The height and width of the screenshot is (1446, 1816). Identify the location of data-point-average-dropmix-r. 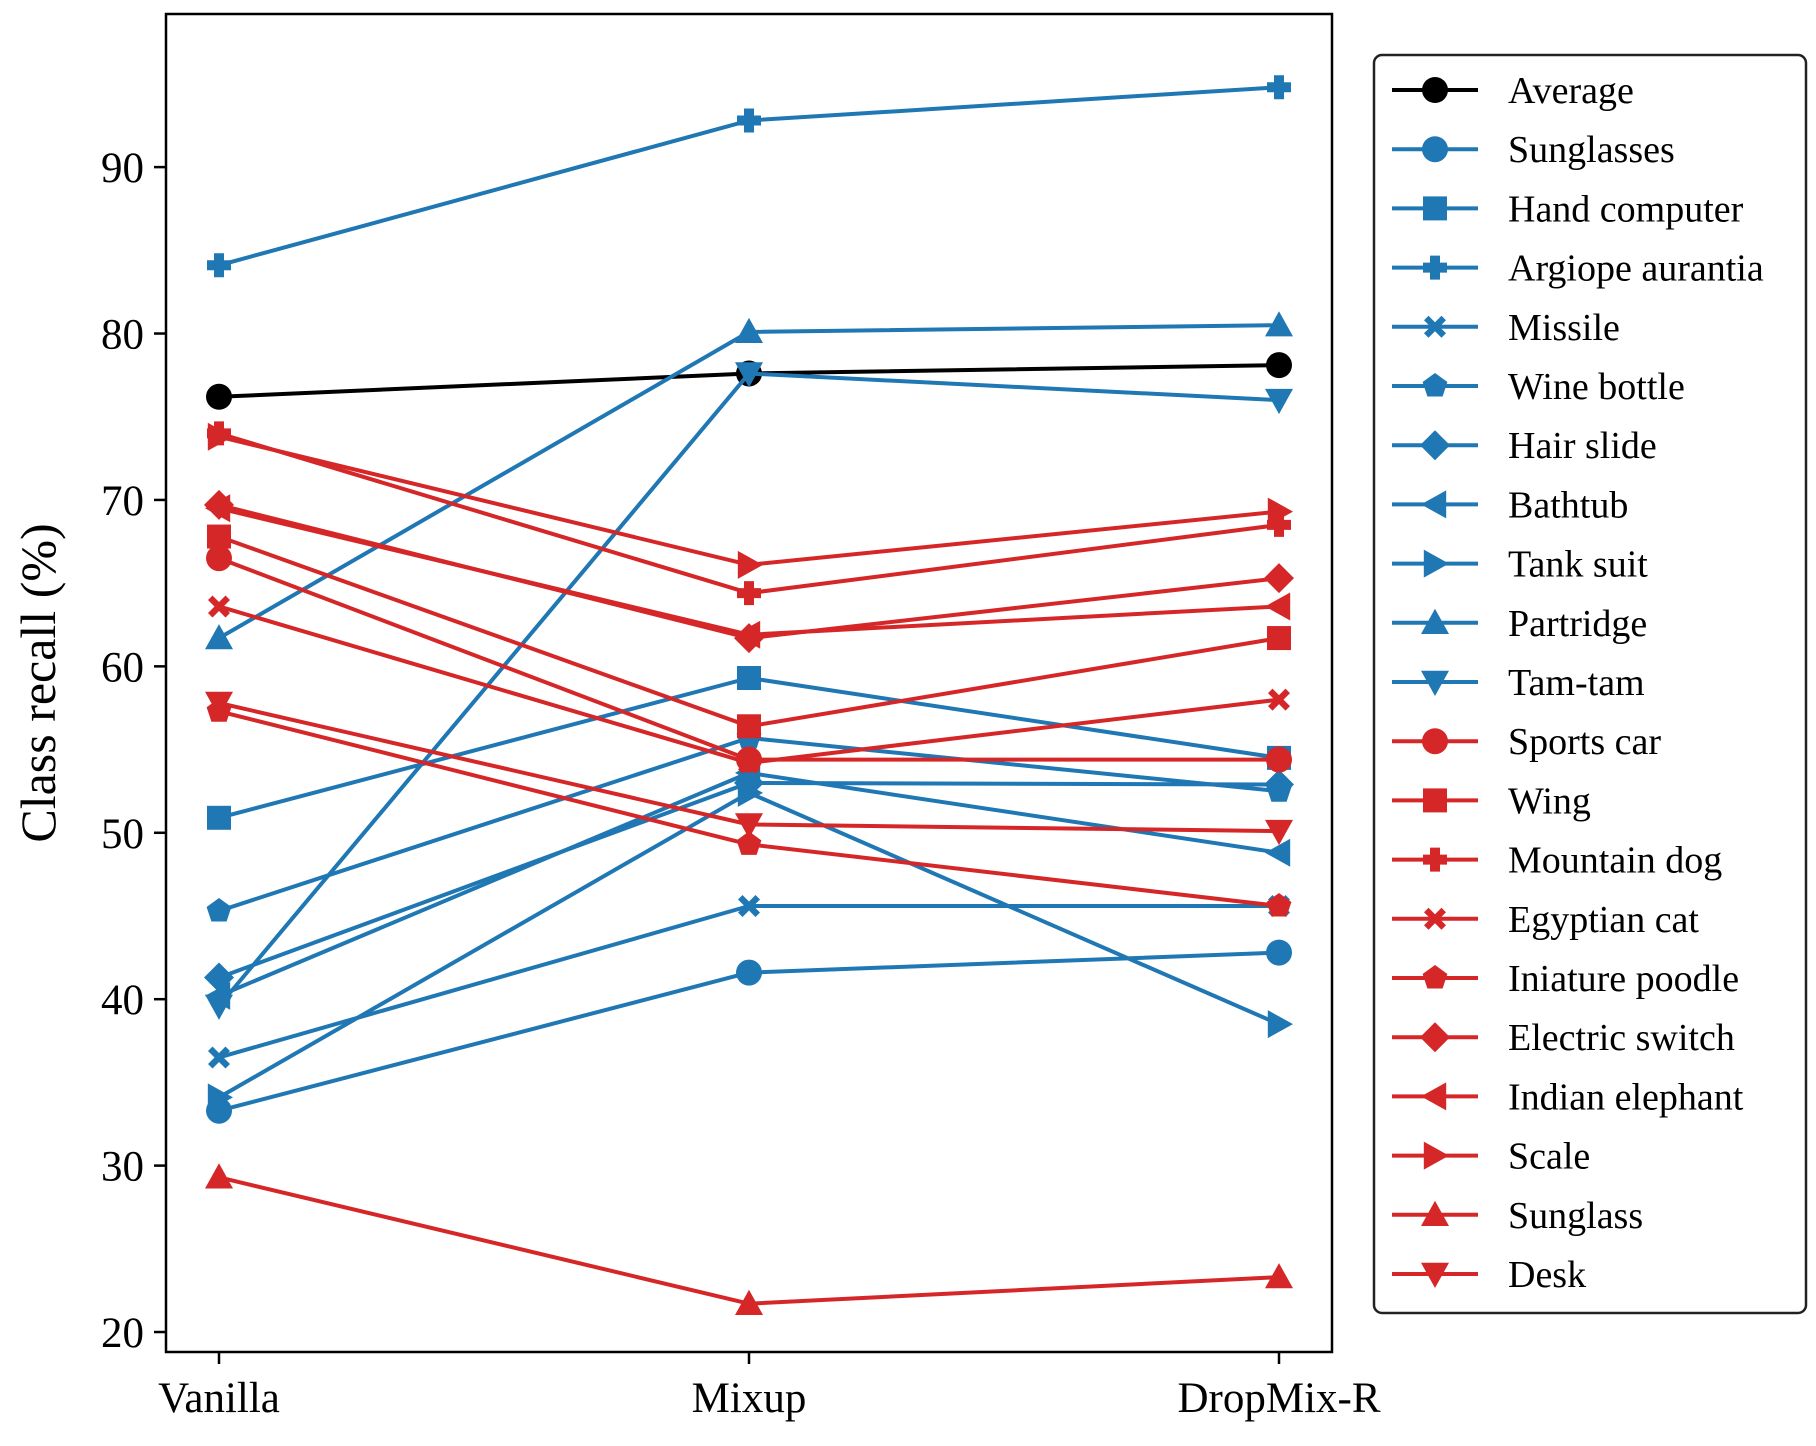
(1279, 365).